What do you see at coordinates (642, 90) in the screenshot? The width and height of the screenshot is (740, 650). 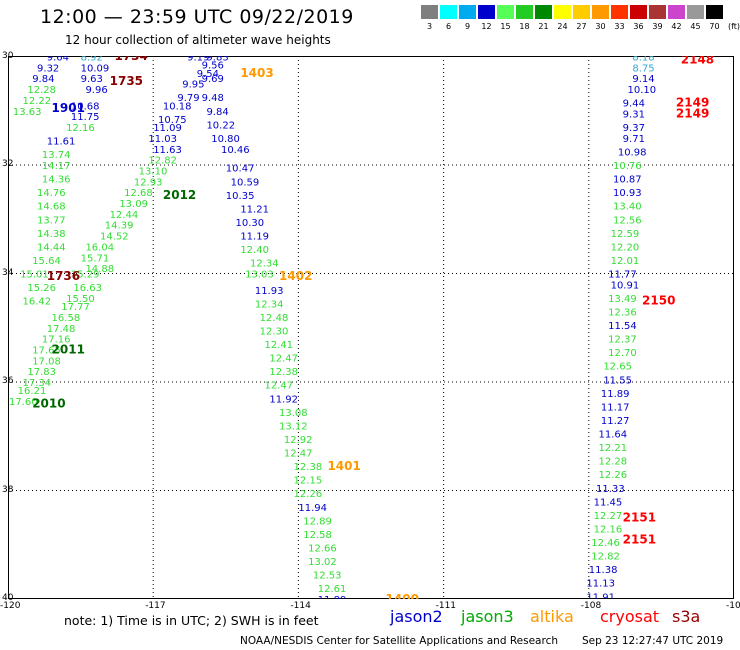 I see `wave-height-label: 10.10` at bounding box center [642, 90].